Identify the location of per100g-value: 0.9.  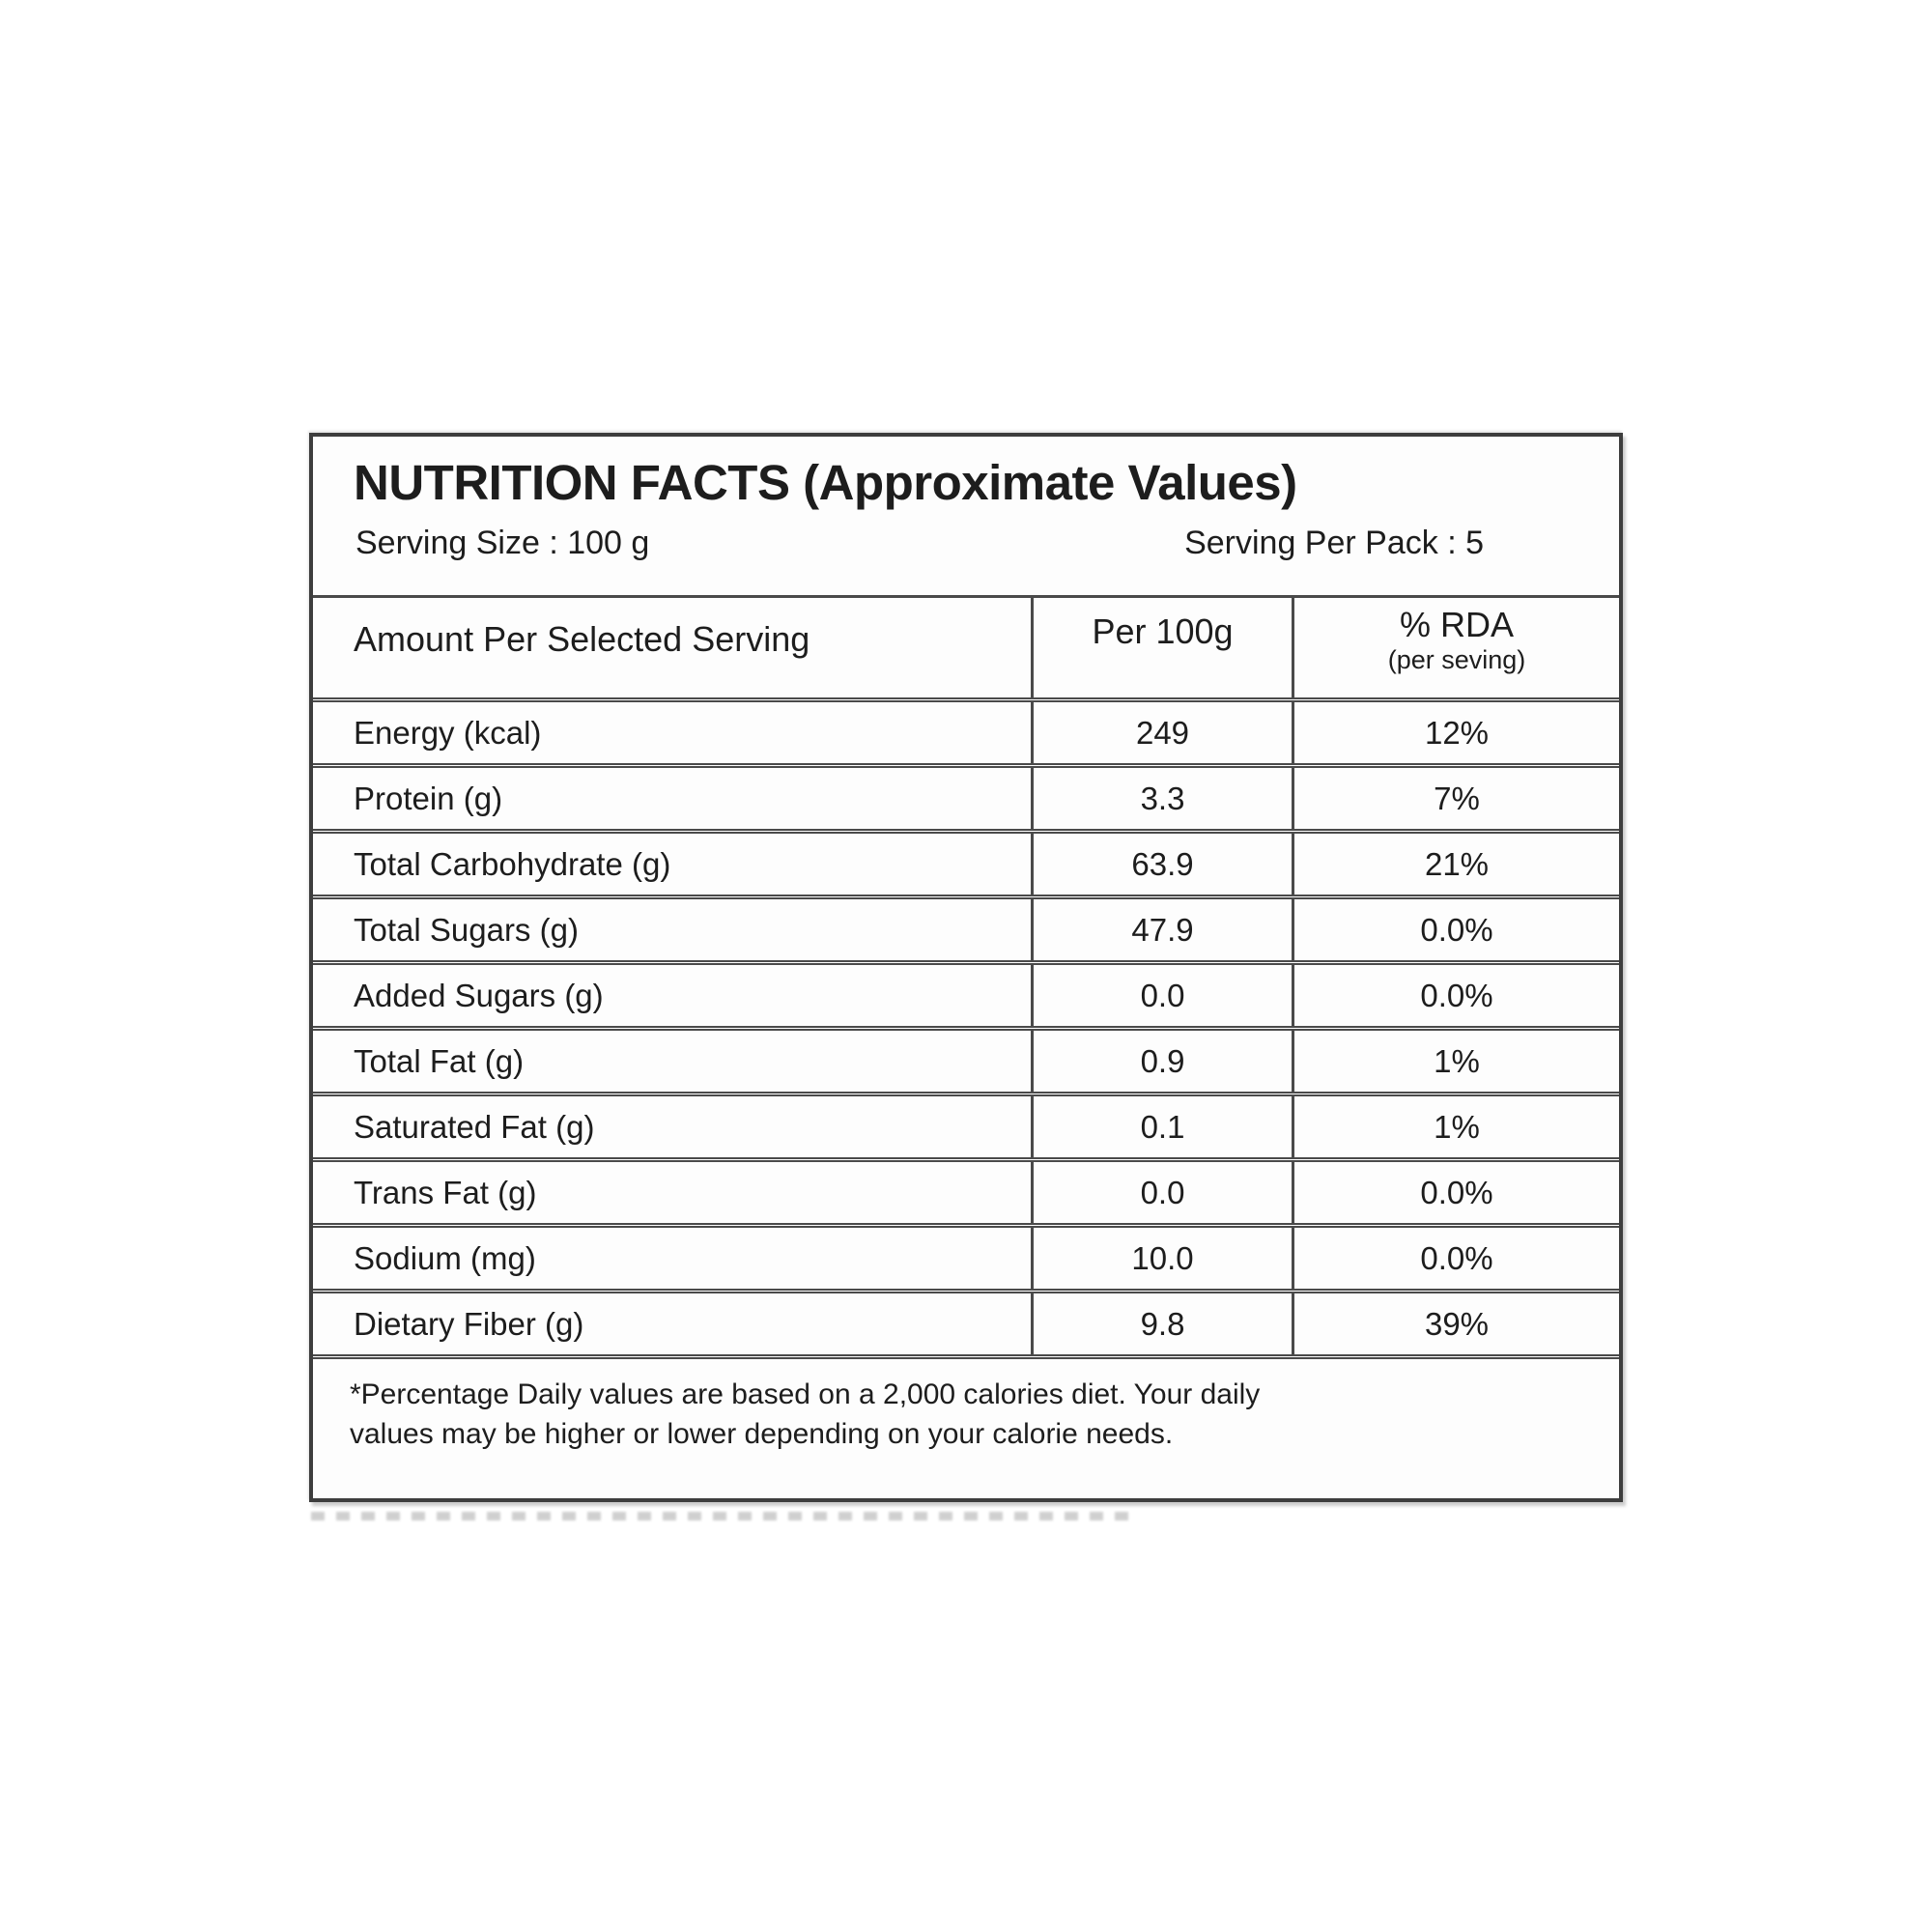
(1161, 1061).